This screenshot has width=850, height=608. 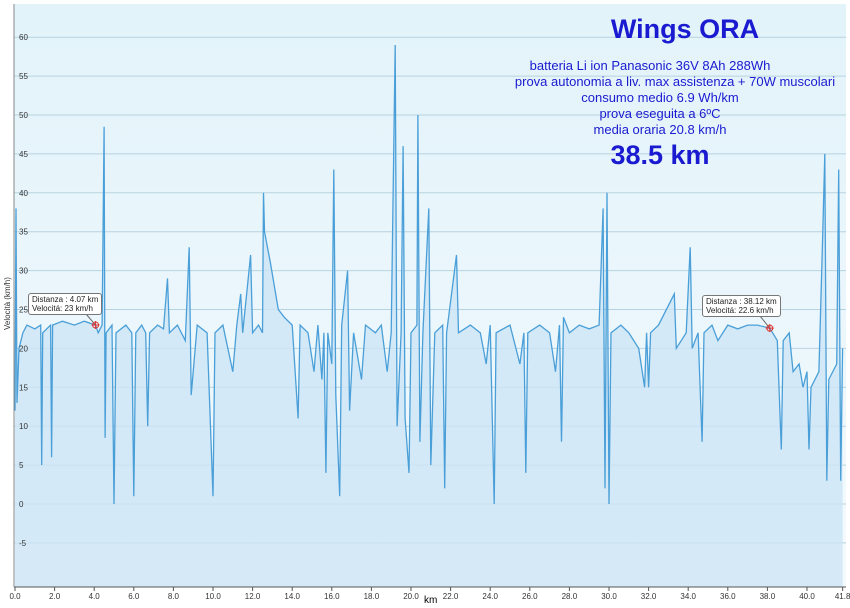 What do you see at coordinates (372, 596) in the screenshot?
I see `x-tick-label: 18.0` at bounding box center [372, 596].